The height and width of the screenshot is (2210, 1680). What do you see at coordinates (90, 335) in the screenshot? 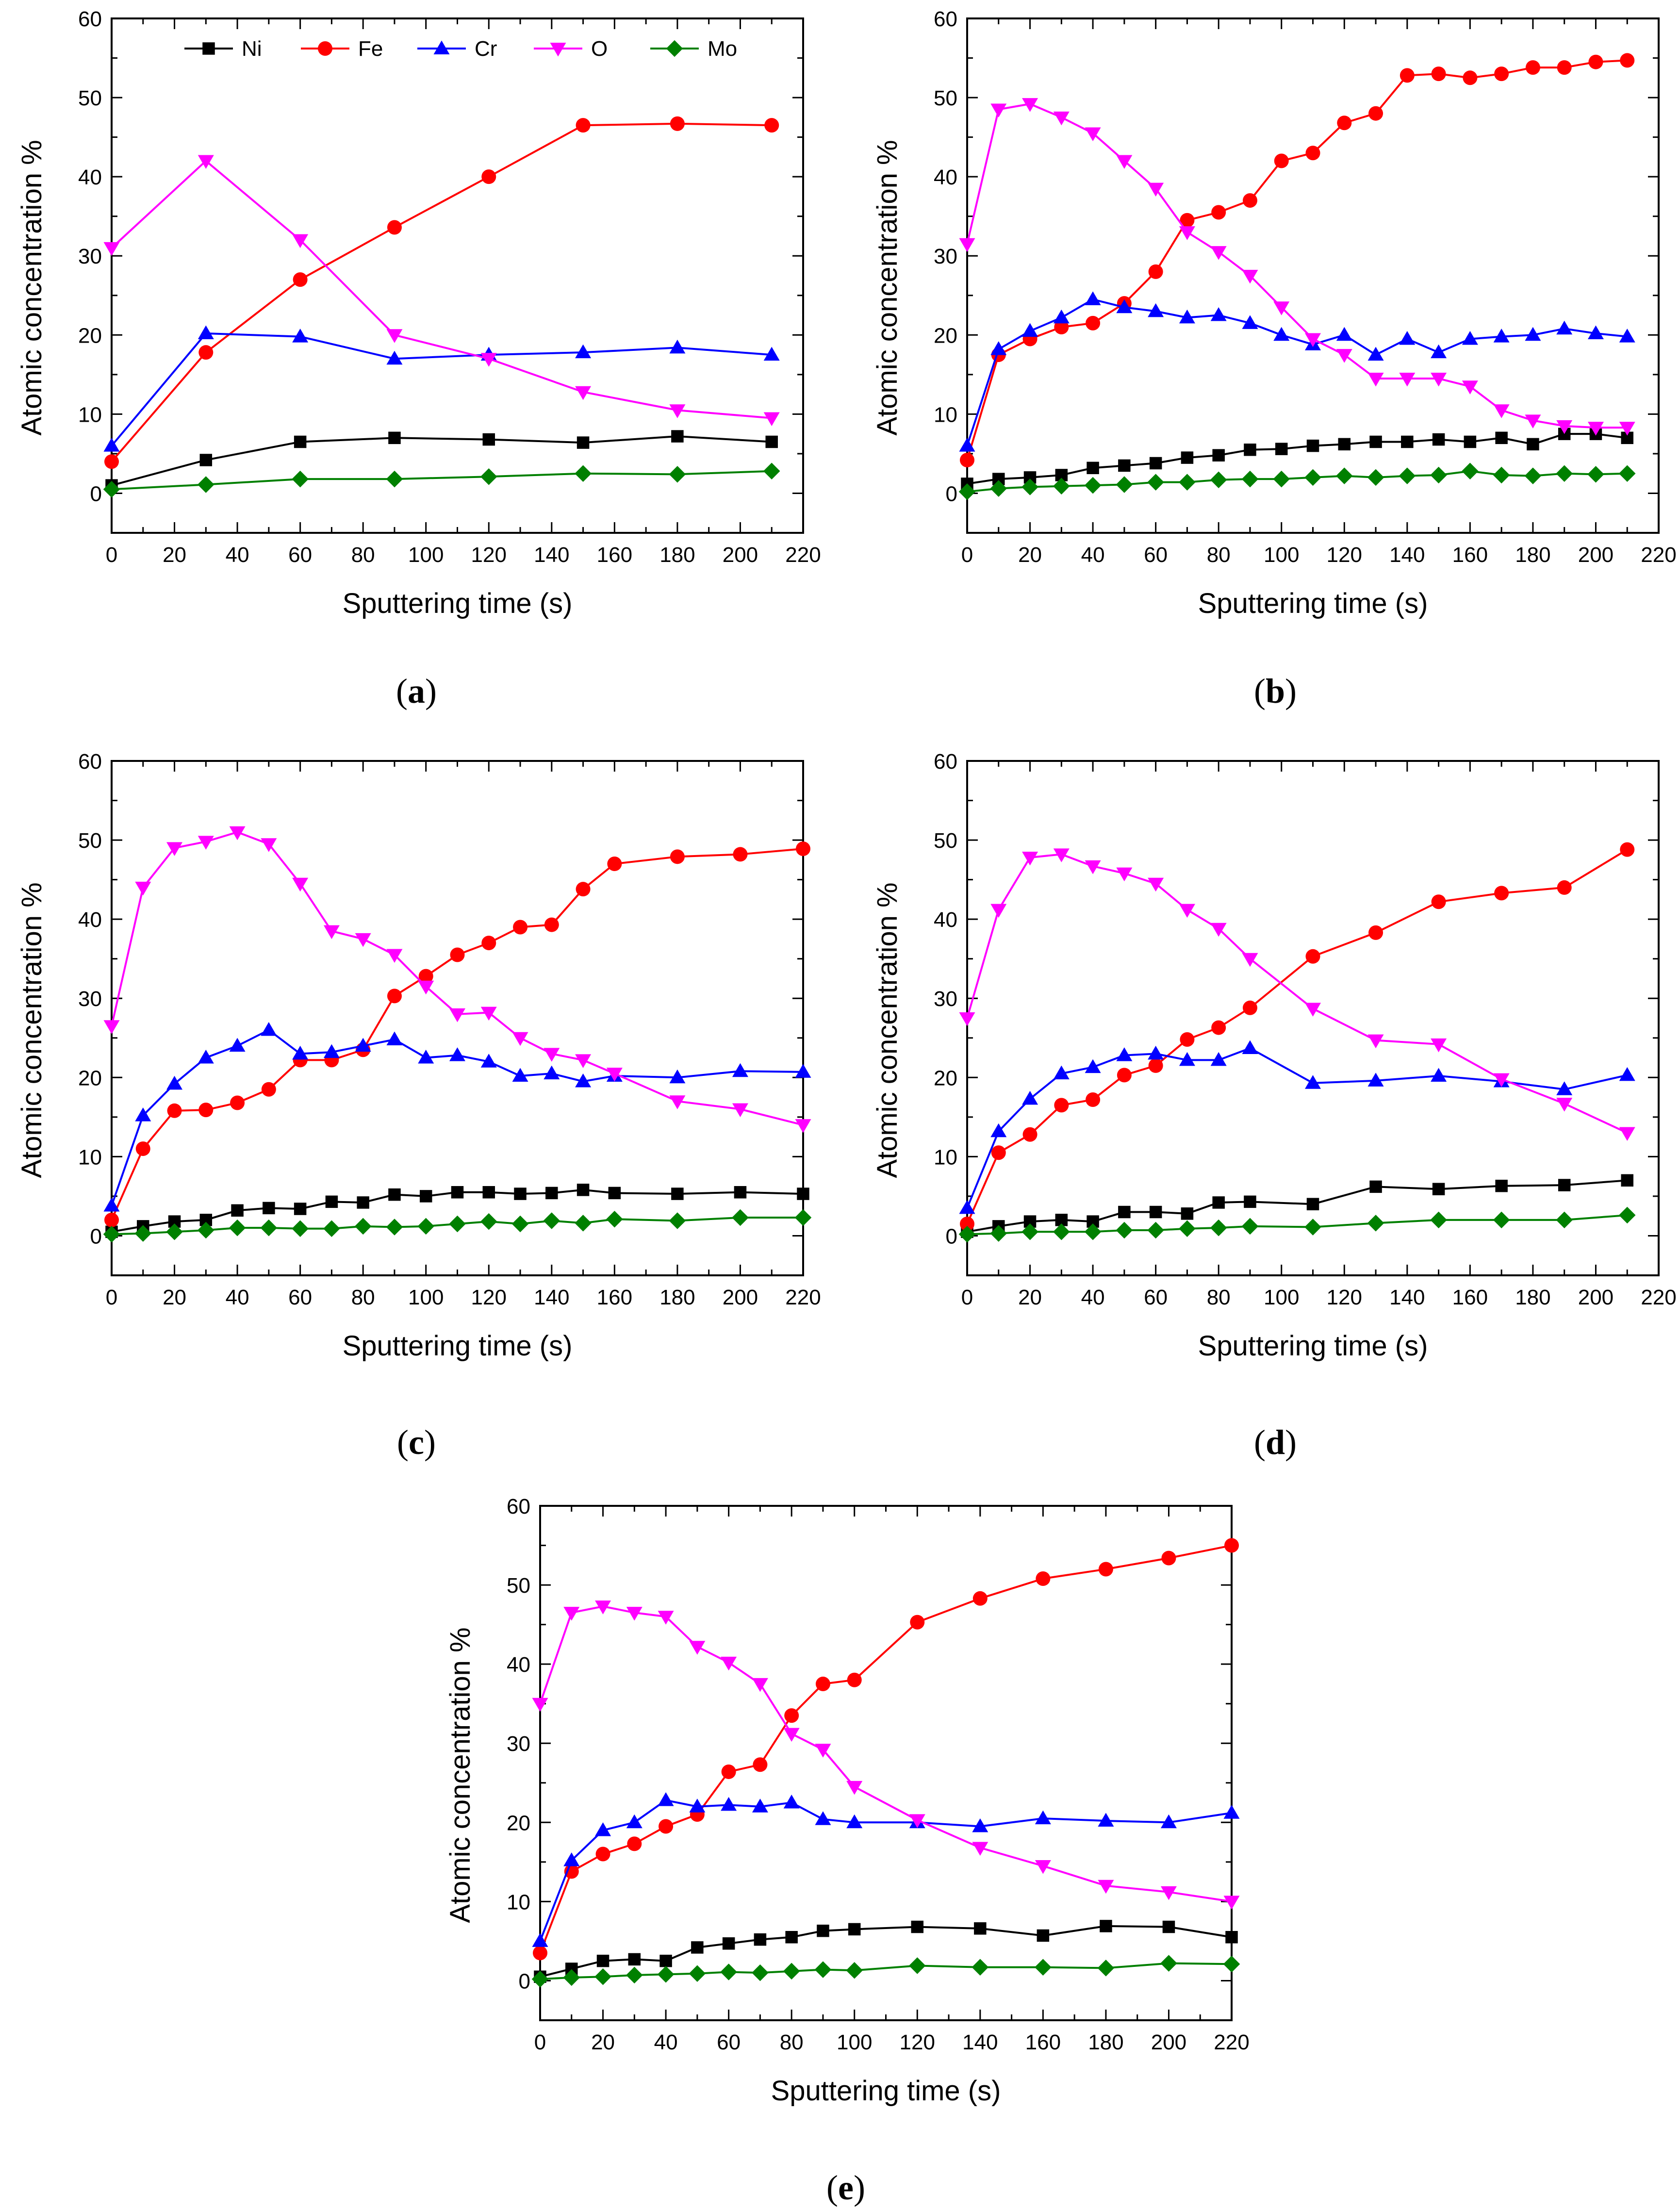
I see `y-tick-label: 20` at bounding box center [90, 335].